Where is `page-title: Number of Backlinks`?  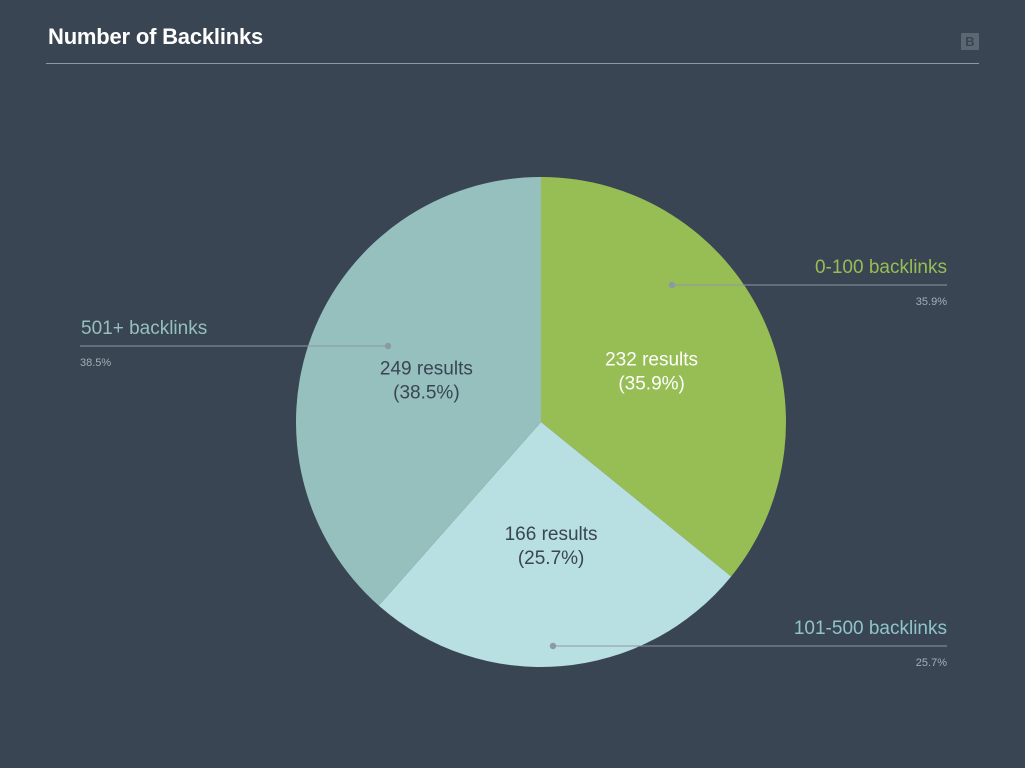 page-title: Number of Backlinks is located at coordinates (156, 36).